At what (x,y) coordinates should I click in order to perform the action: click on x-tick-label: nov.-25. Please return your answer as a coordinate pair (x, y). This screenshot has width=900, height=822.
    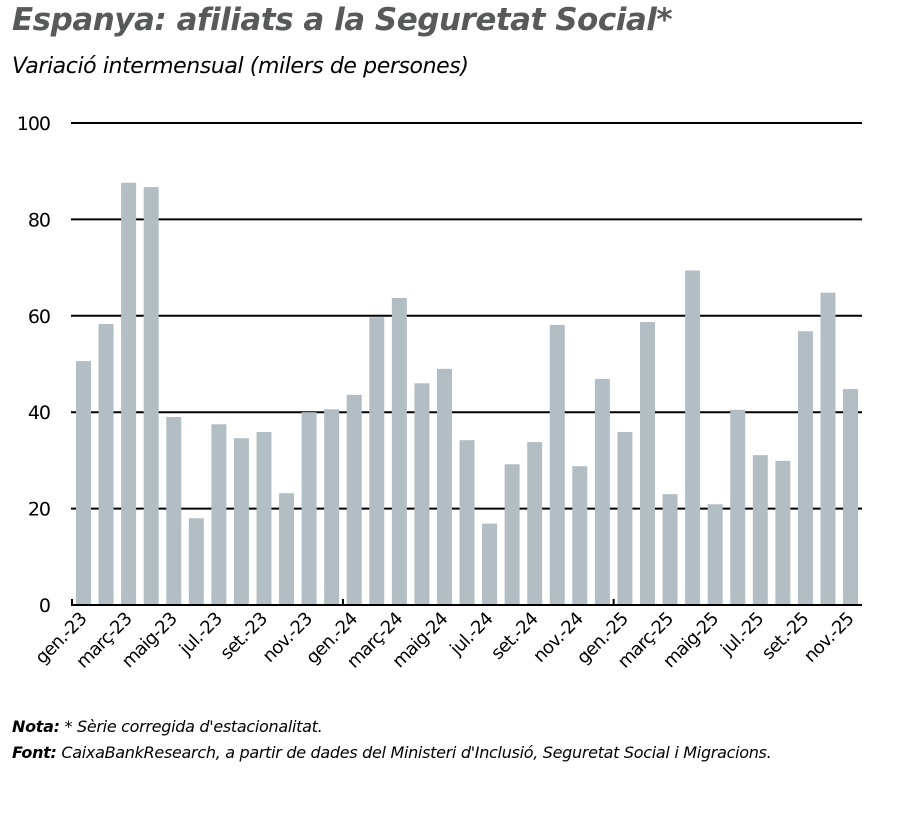
    Looking at the image, I should click on (829, 638).